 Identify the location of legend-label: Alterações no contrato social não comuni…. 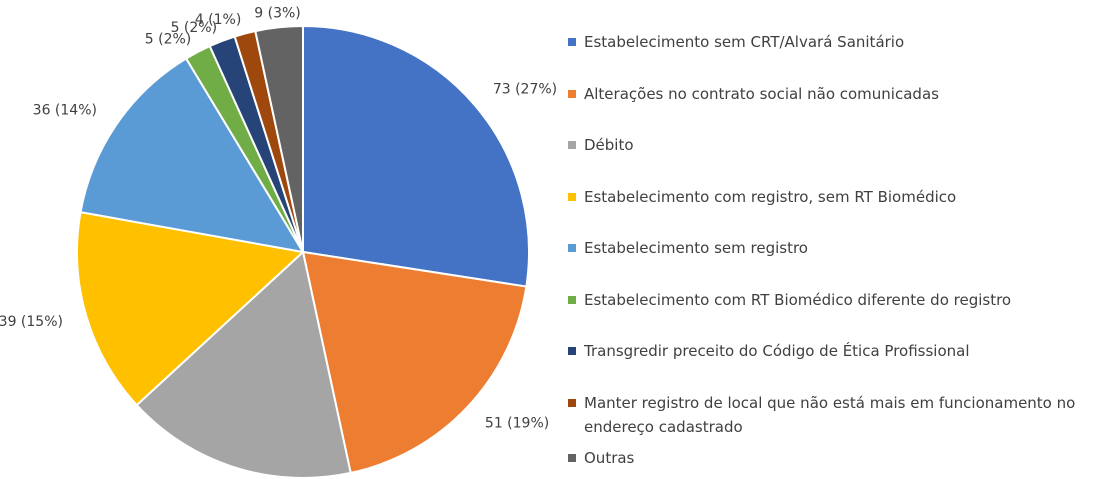
(761, 93).